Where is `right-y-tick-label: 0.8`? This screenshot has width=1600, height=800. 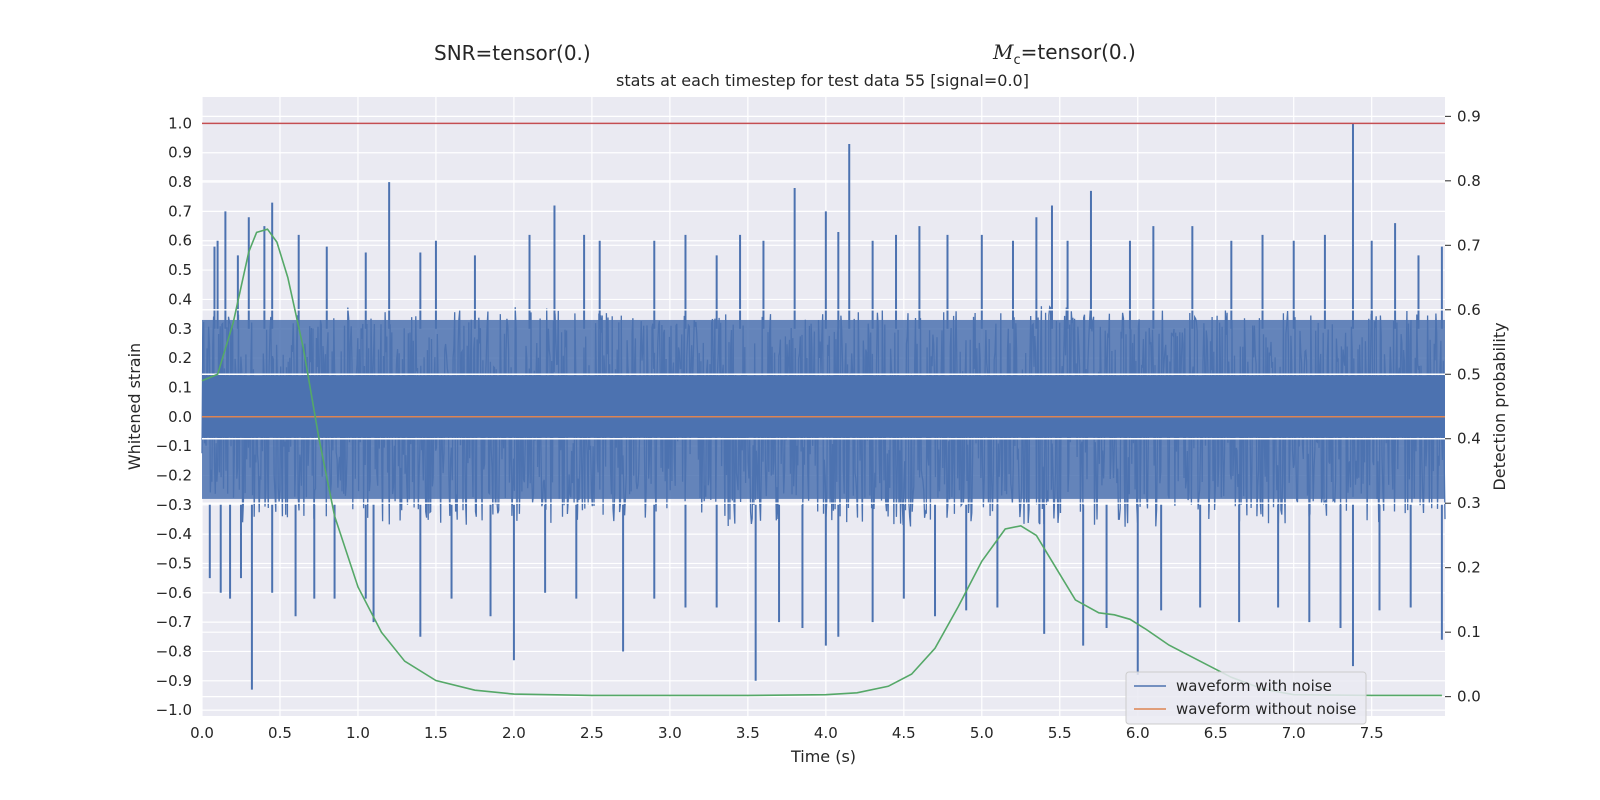
right-y-tick-label: 0.8 is located at coordinates (1469, 181).